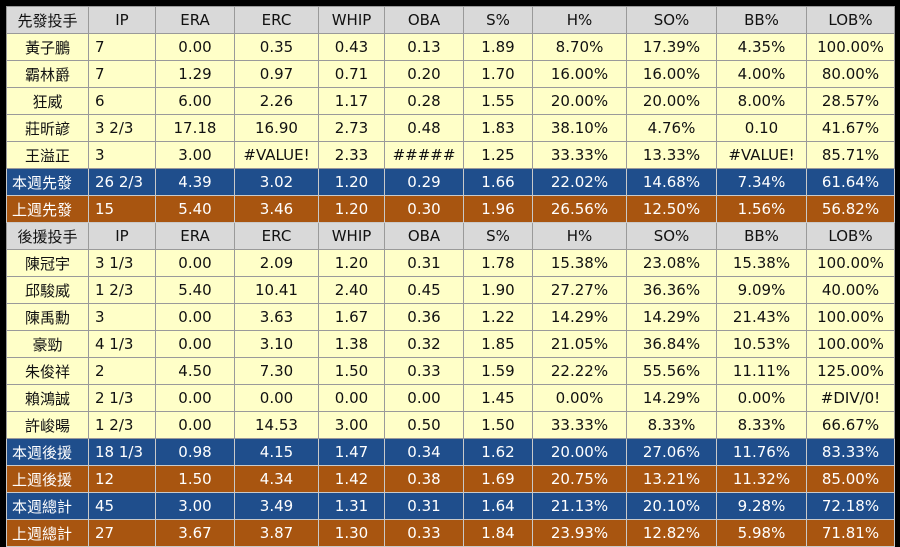 Image resolution: width=900 pixels, height=547 pixels. I want to click on stat-s: 1.22, so click(498, 317).